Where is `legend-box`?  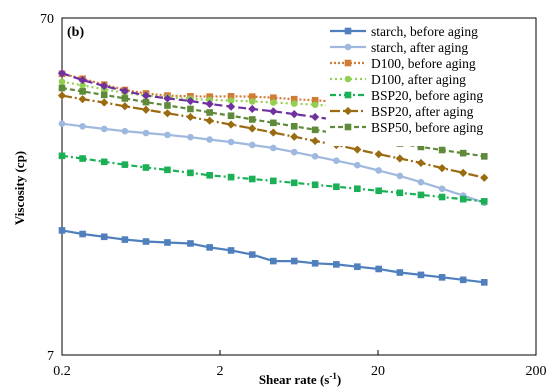 legend-box is located at coordinates (427, 84).